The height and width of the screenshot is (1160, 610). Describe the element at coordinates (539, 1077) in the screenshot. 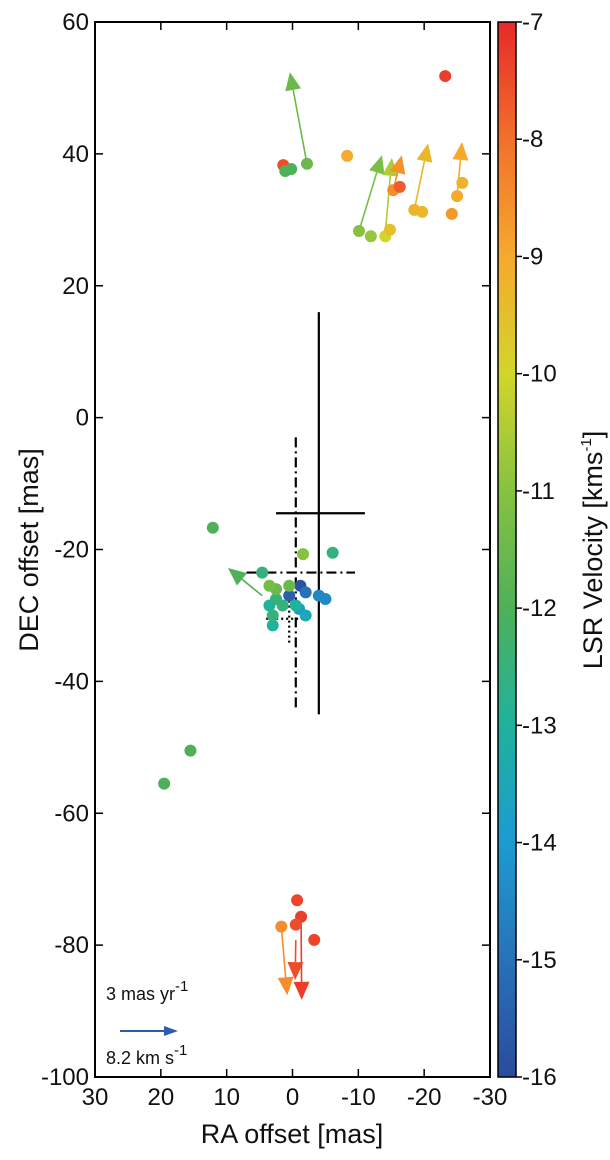

I see `colorbar-tick-label: -16` at that location.